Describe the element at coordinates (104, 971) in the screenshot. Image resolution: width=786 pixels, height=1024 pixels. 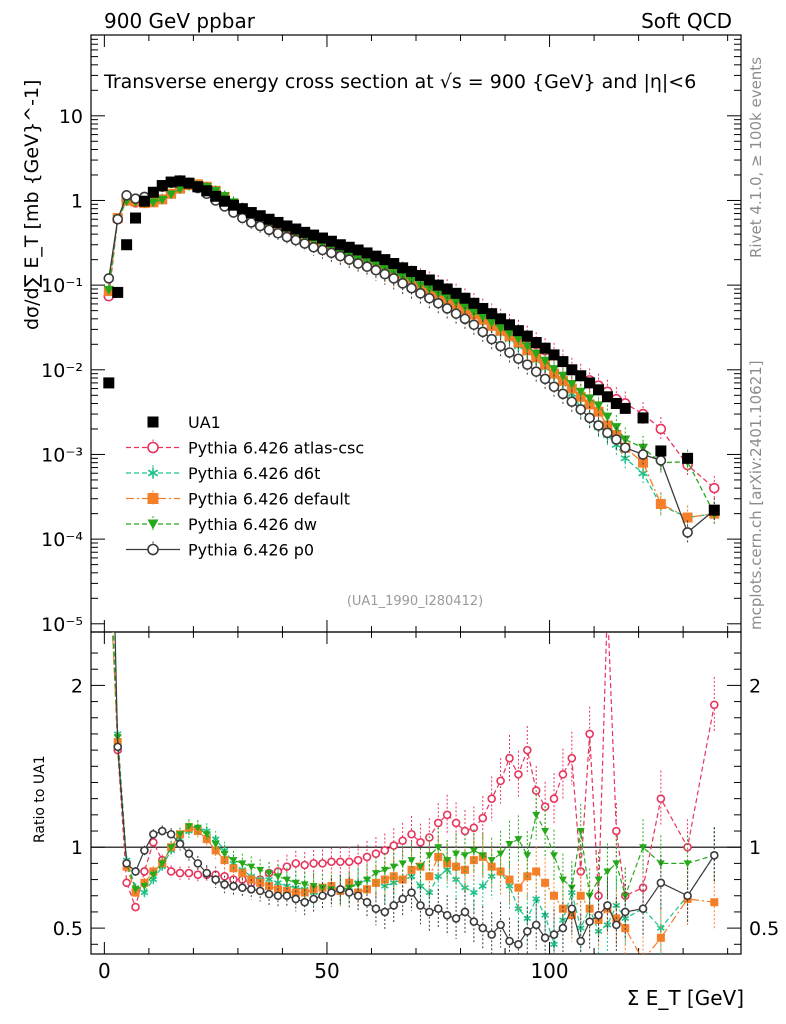
I see `x-tick-label: 0` at that location.